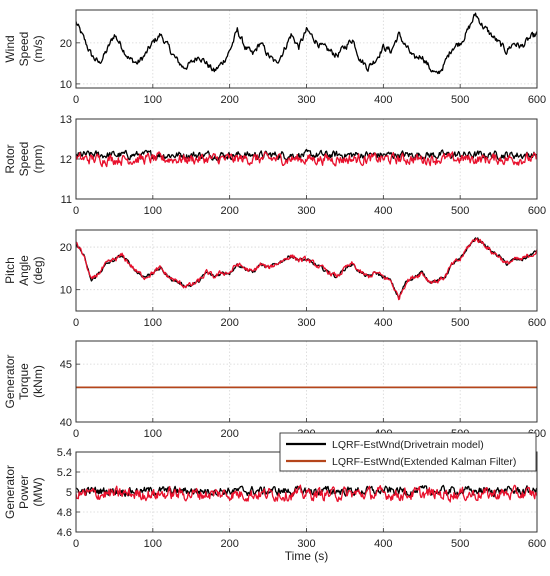 The height and width of the screenshot is (576, 550). I want to click on panel-3-xtick-label-0: 0, so click(76, 323).